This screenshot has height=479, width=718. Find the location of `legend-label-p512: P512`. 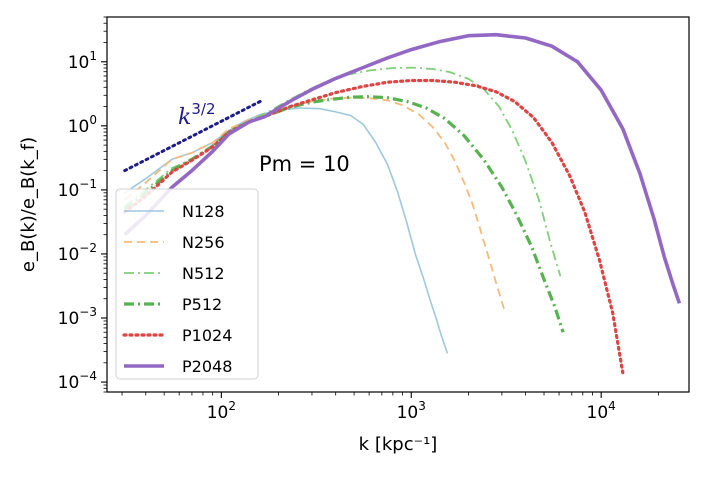

legend-label-p512: P512 is located at coordinates (202, 304).